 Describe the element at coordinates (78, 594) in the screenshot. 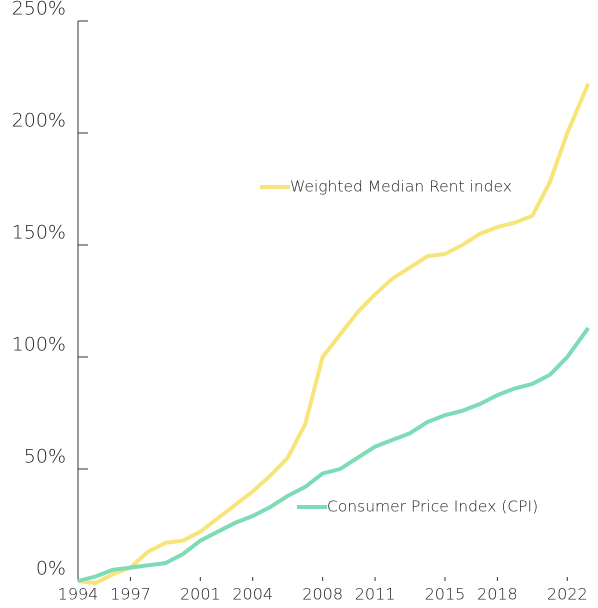

I see `x-tick-label: 1994` at that location.